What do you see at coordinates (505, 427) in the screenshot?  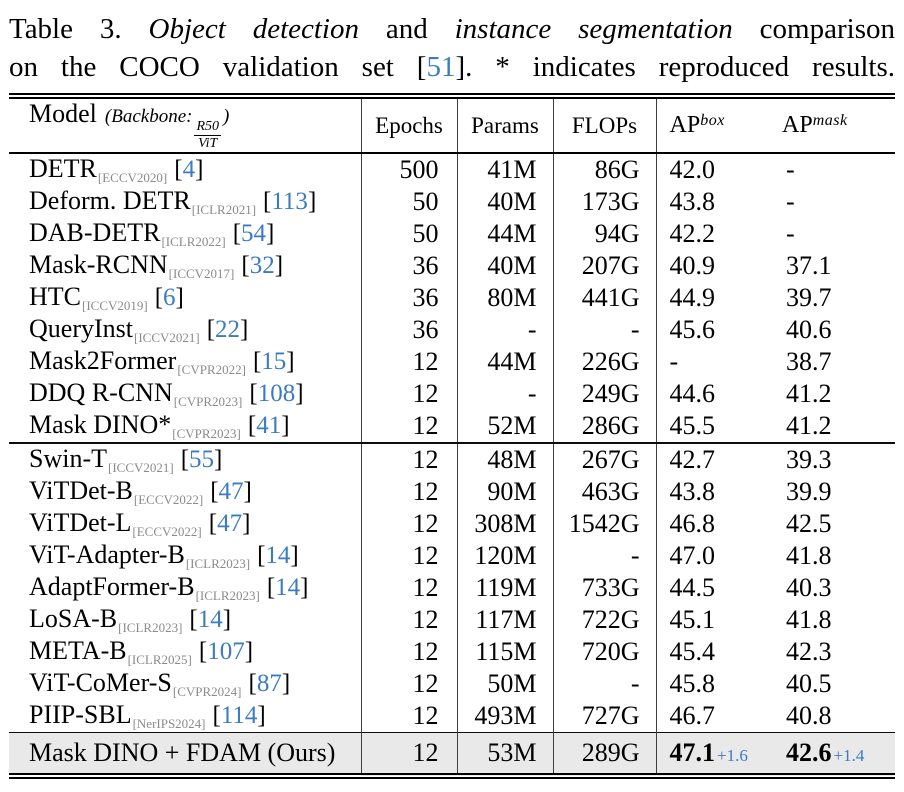 I see `params-cell: 52M` at bounding box center [505, 427].